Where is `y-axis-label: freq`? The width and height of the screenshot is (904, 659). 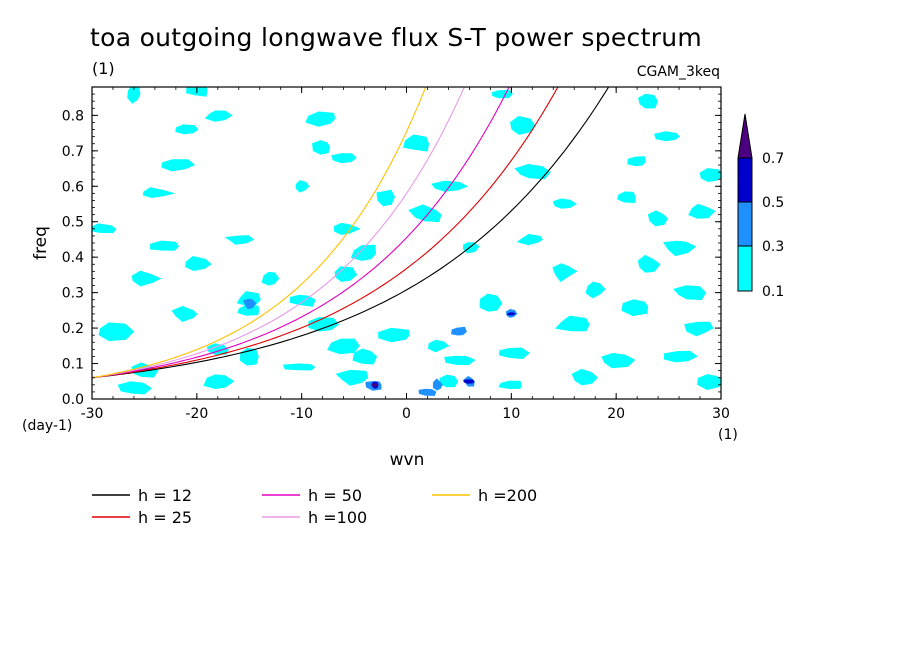 y-axis-label: freq is located at coordinates (41, 243).